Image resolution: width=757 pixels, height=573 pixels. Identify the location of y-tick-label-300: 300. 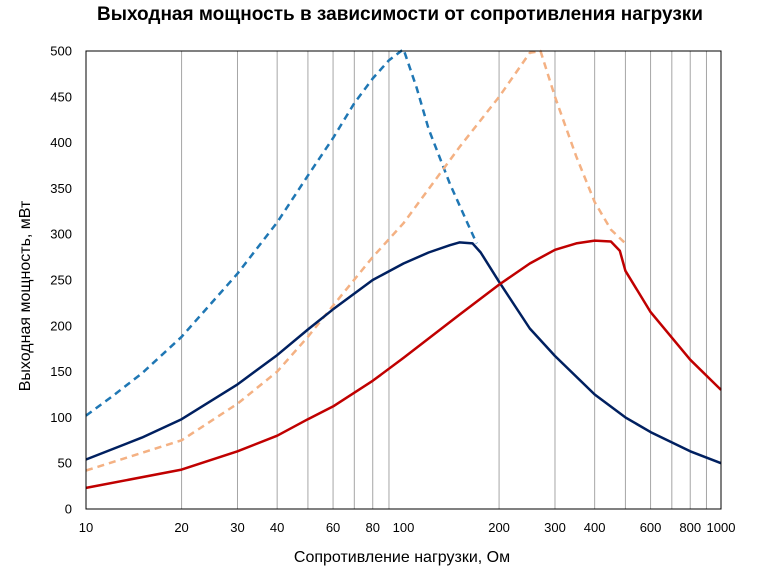
(61, 234).